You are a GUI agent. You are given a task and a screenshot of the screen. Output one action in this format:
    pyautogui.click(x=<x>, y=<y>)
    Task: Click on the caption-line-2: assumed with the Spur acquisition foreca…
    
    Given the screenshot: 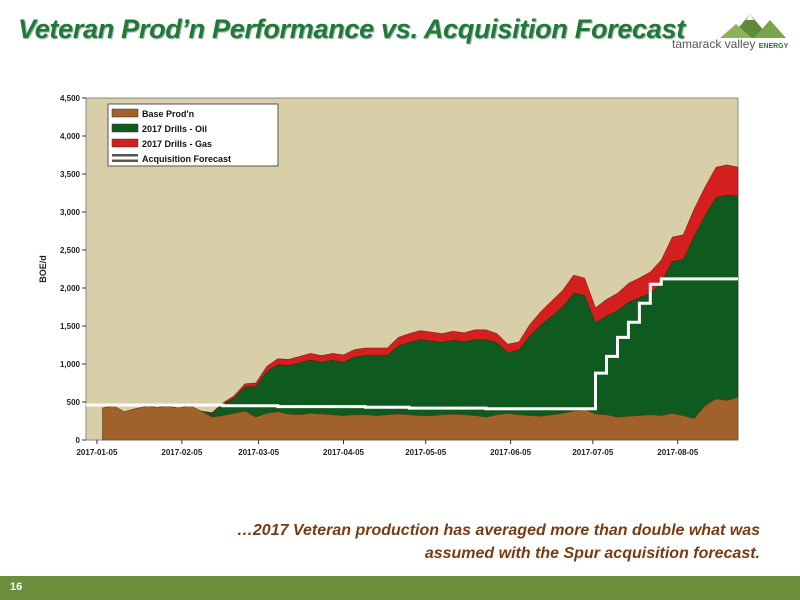 What is the action you would take?
    pyautogui.click(x=592, y=553)
    